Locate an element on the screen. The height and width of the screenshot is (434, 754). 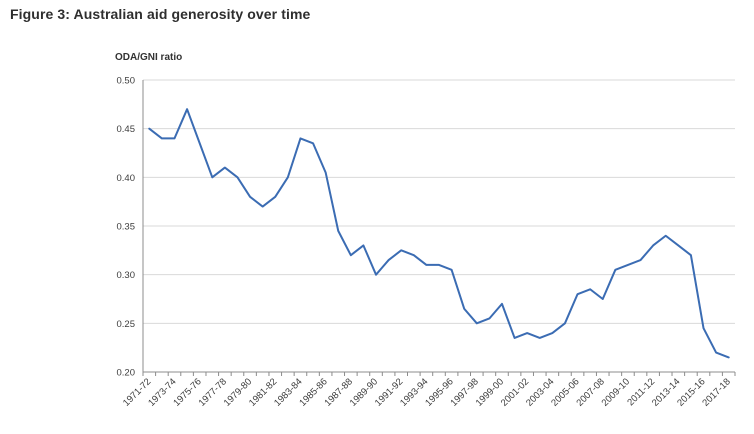
y-tick-label: 0.45 is located at coordinates (126, 129).